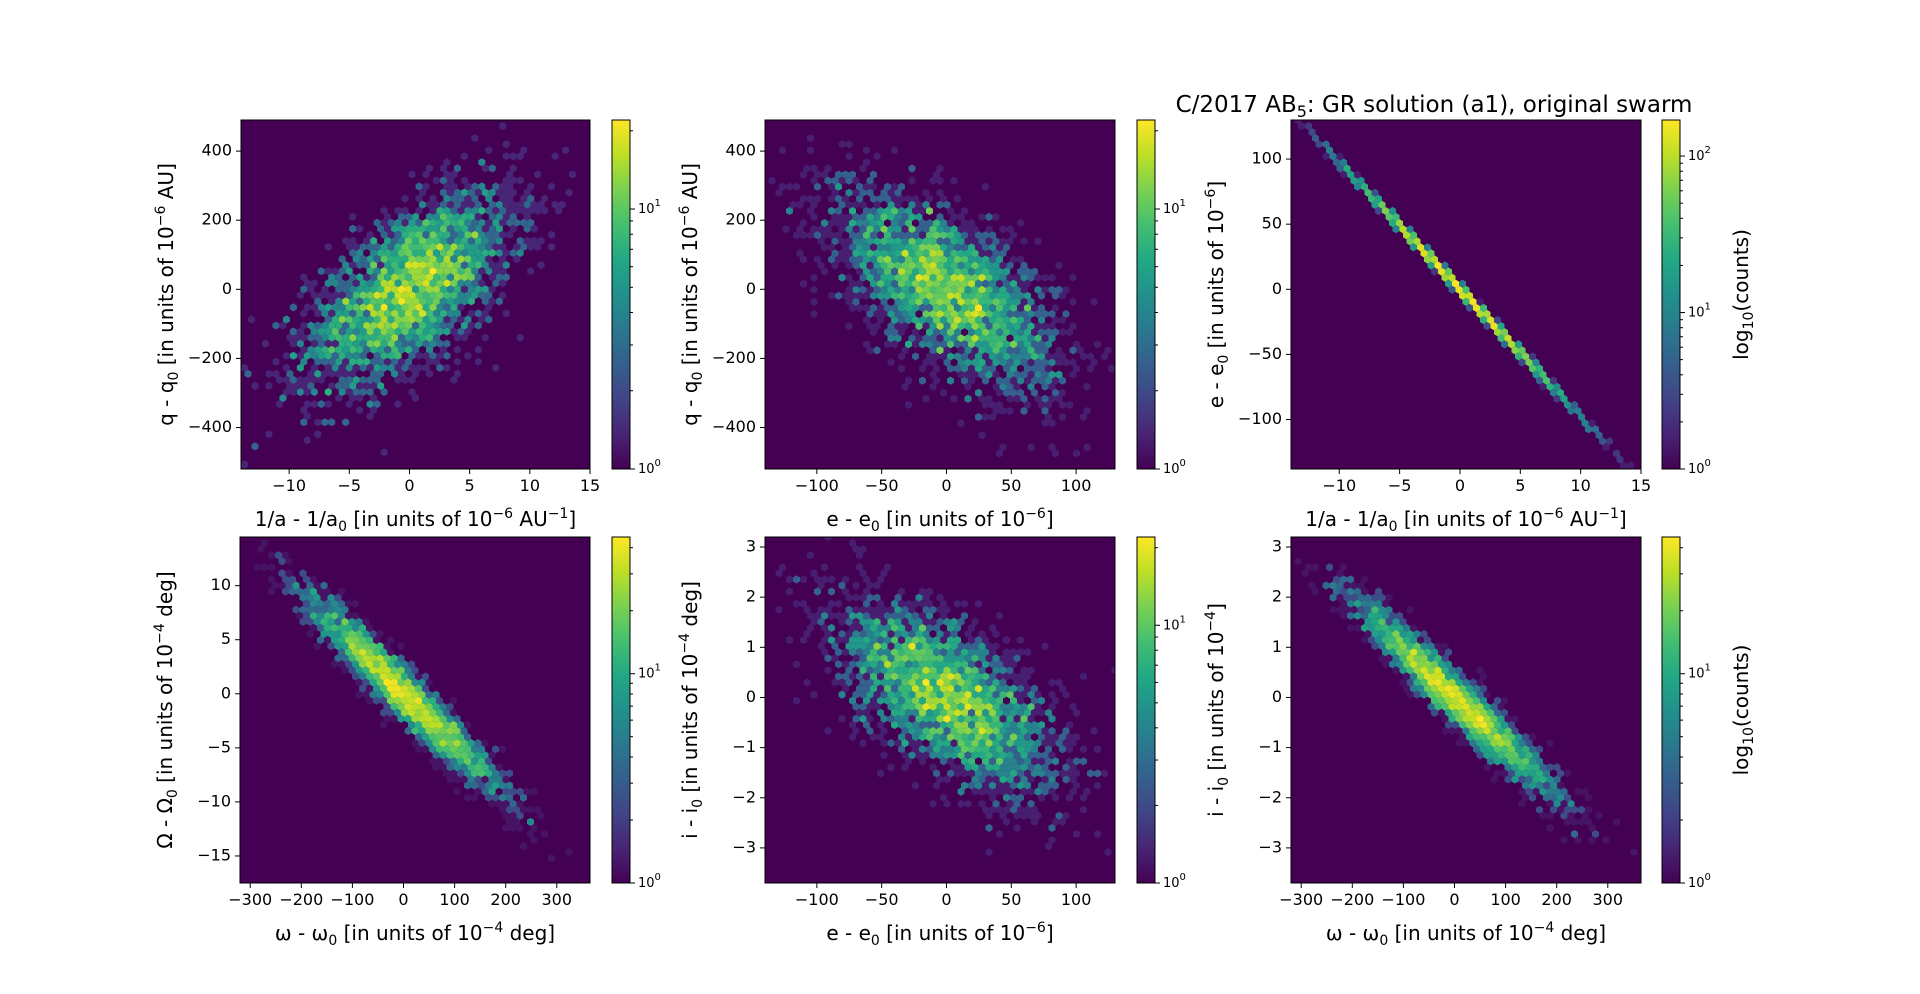  I want to click on x-axis-label: e - e0 [in units of 10−6], so click(939, 520).